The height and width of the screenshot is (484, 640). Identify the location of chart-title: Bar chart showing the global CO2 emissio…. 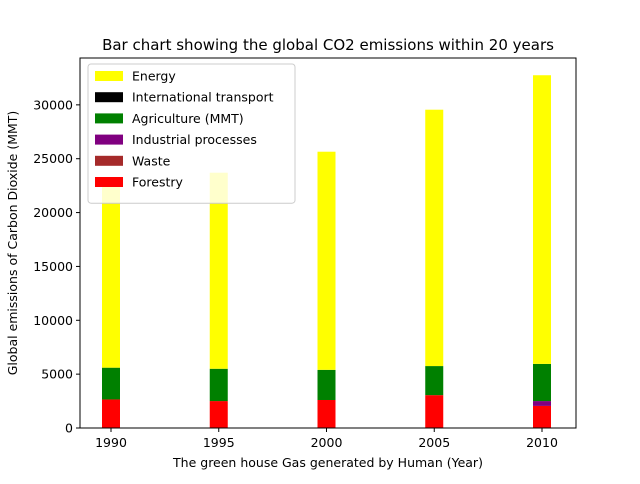
(328, 45).